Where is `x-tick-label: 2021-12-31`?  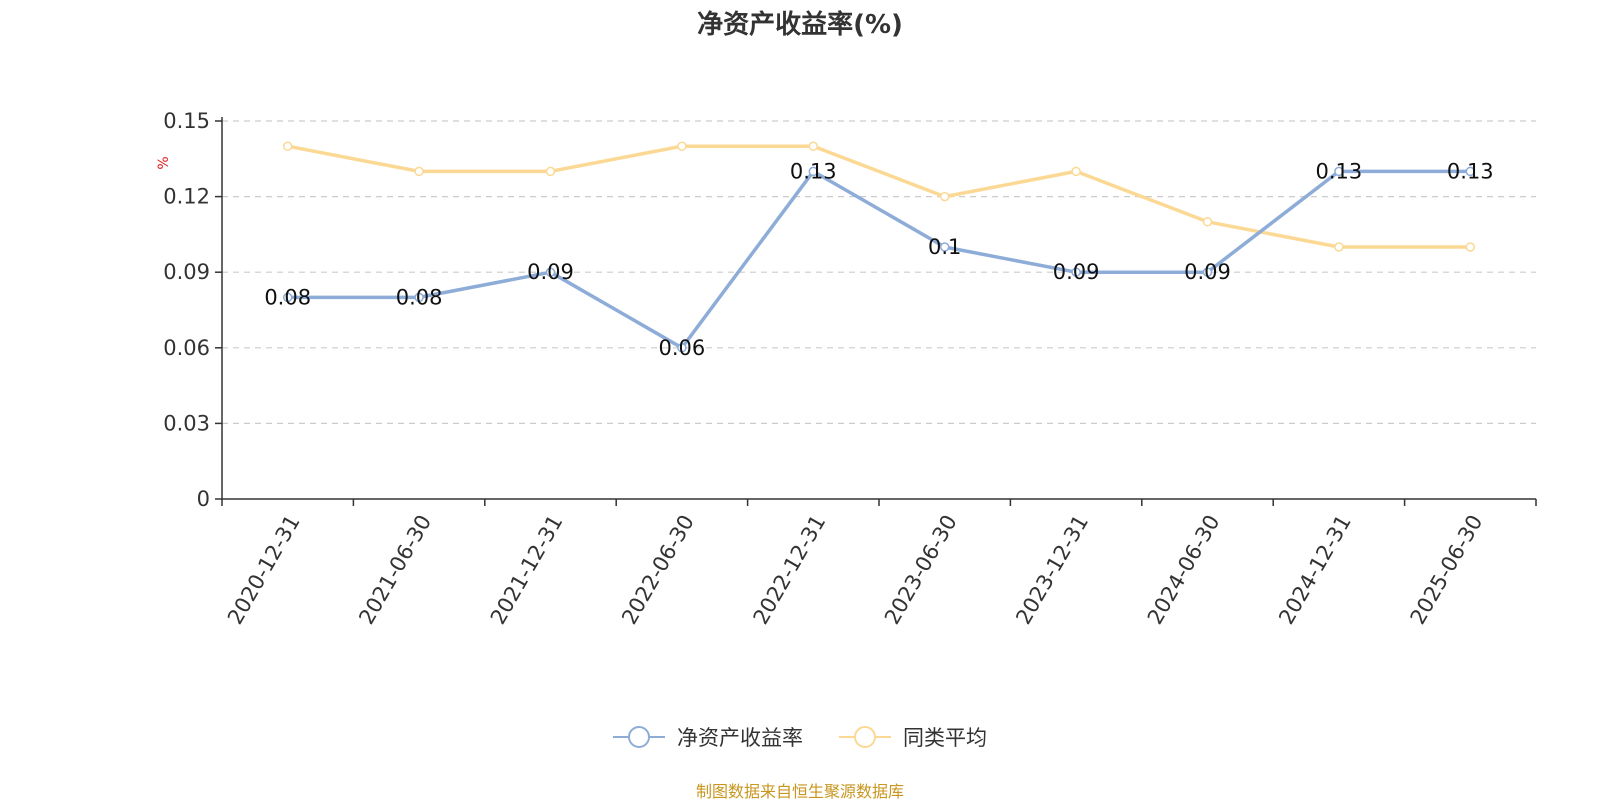 x-tick-label: 2021-12-31 is located at coordinates (527, 570).